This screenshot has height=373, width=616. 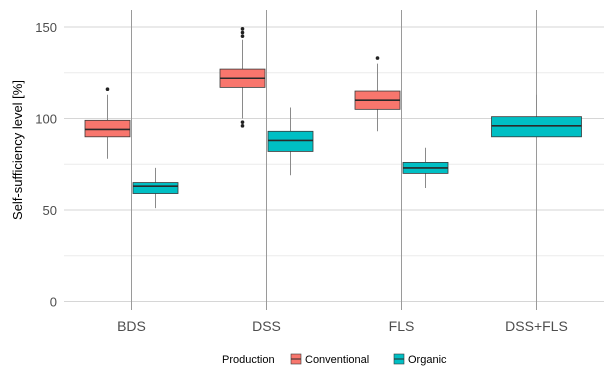 I want to click on box-organic-bds, so click(x=155, y=188).